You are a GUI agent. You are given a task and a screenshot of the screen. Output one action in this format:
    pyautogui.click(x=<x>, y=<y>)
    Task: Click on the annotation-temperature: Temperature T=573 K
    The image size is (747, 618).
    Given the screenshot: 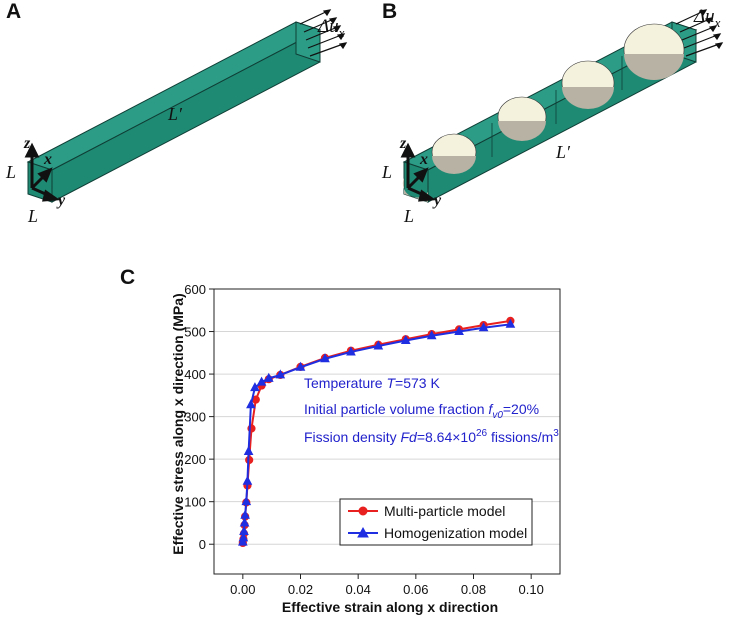 What is the action you would take?
    pyautogui.click(x=372, y=383)
    